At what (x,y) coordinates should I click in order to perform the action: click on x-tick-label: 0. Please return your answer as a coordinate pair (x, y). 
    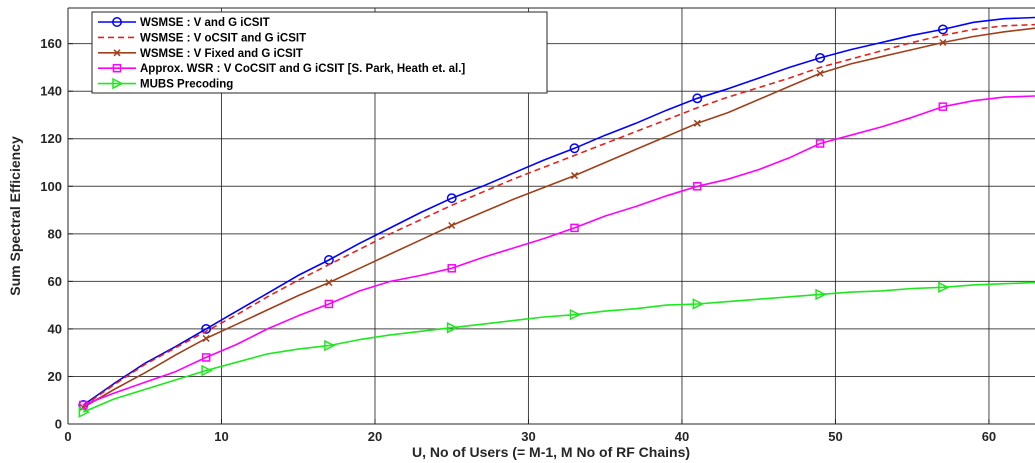
    Looking at the image, I should click on (67, 436).